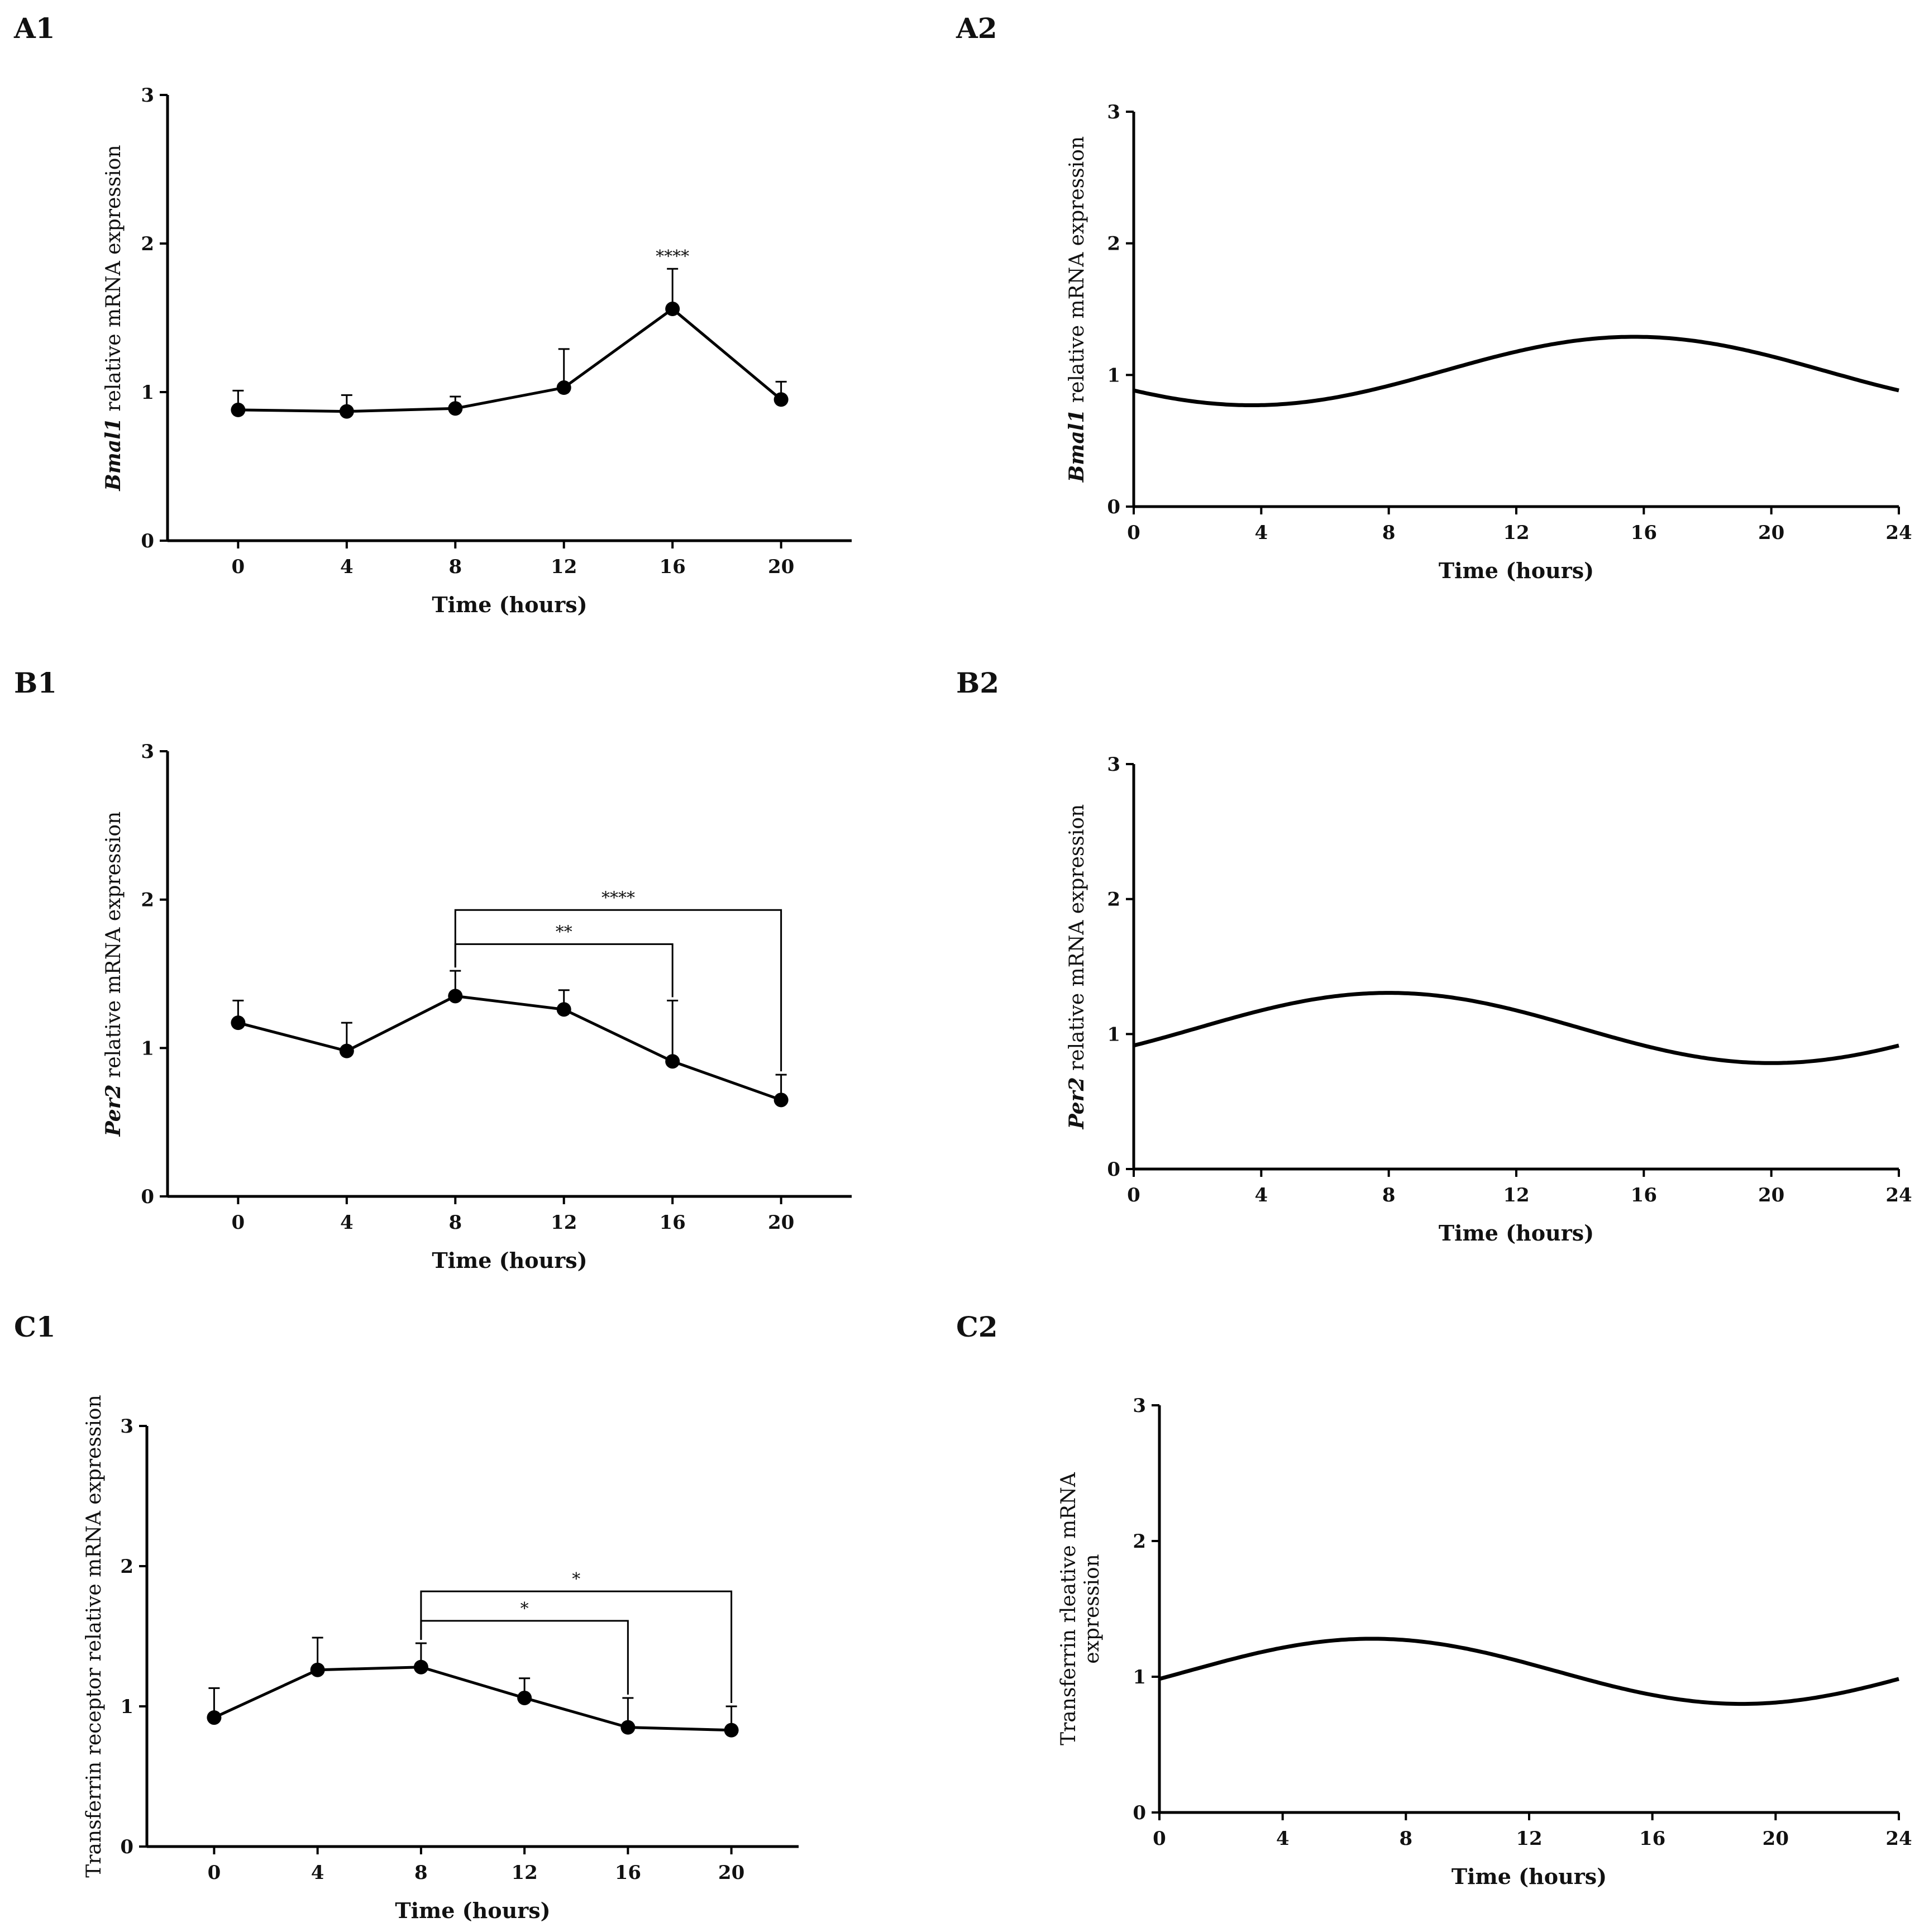 The image size is (1929, 1932). Describe the element at coordinates (1092, 1609) in the screenshot. I see `y-axis-title-line2: expression` at that location.